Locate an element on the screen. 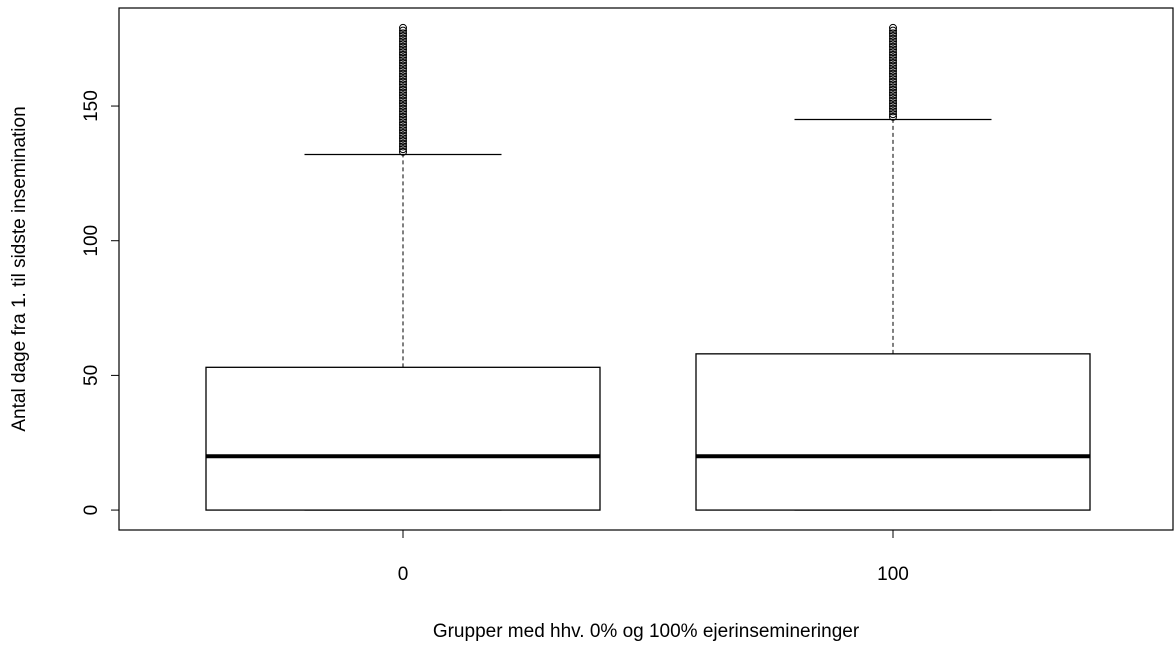 The width and height of the screenshot is (1174, 646). y-tick-label: 150 is located at coordinates (91, 106).